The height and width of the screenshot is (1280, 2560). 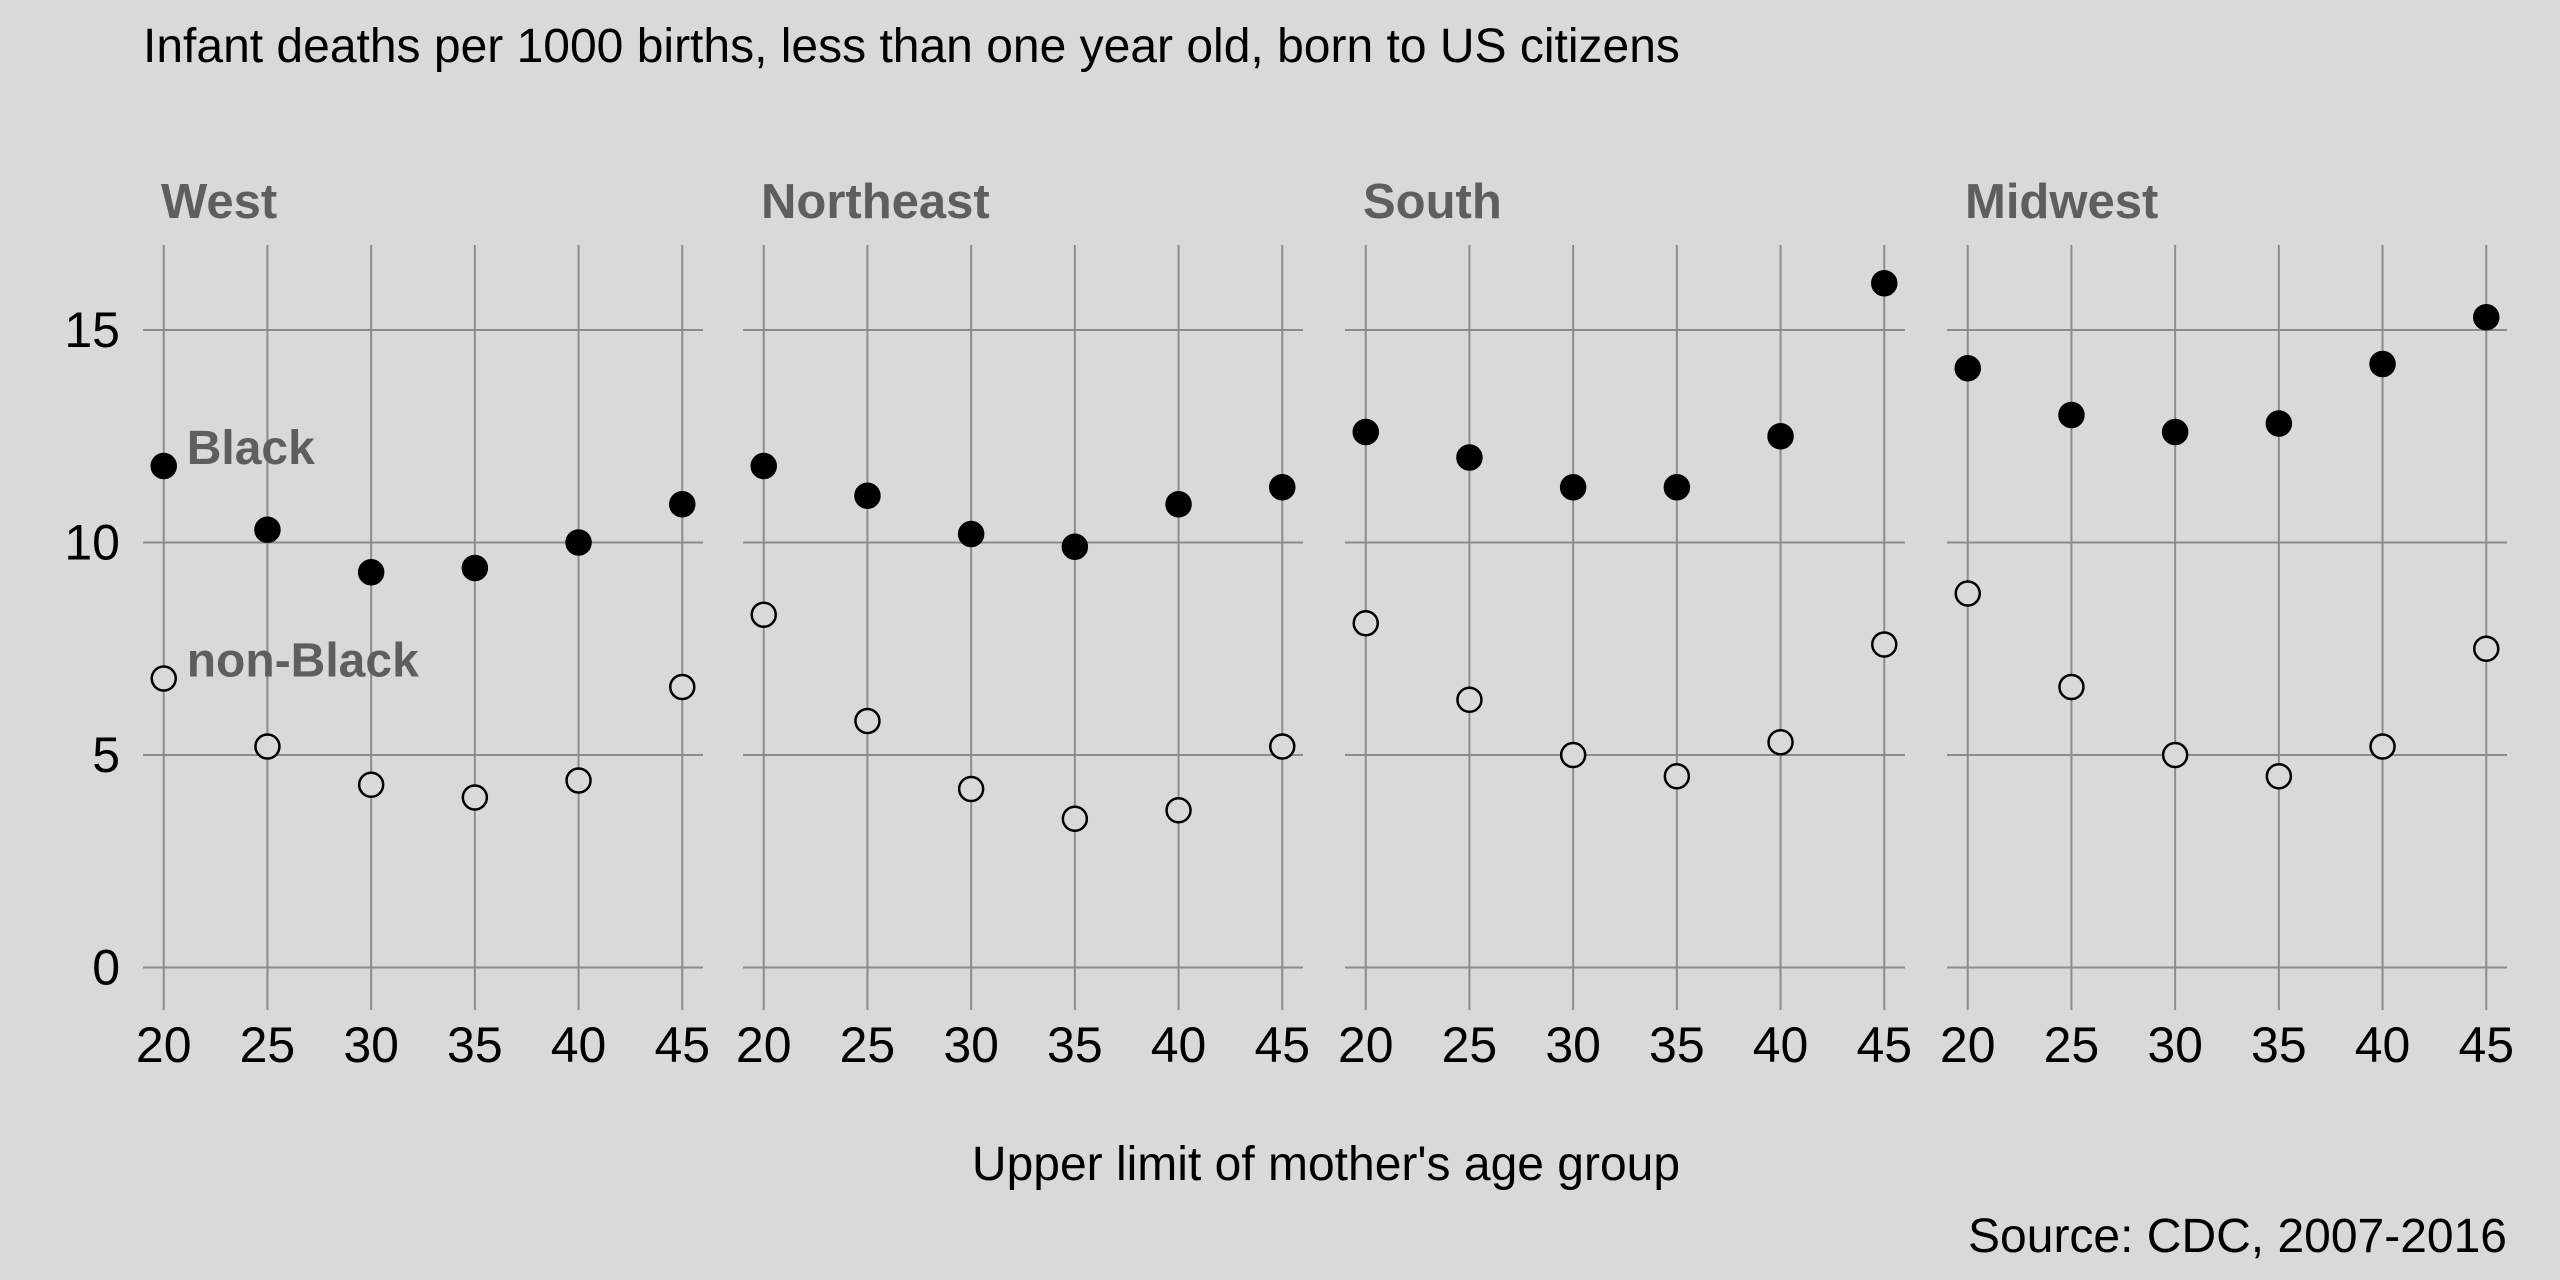 What do you see at coordinates (106, 968) in the screenshot?
I see `y-tick-label: 0` at bounding box center [106, 968].